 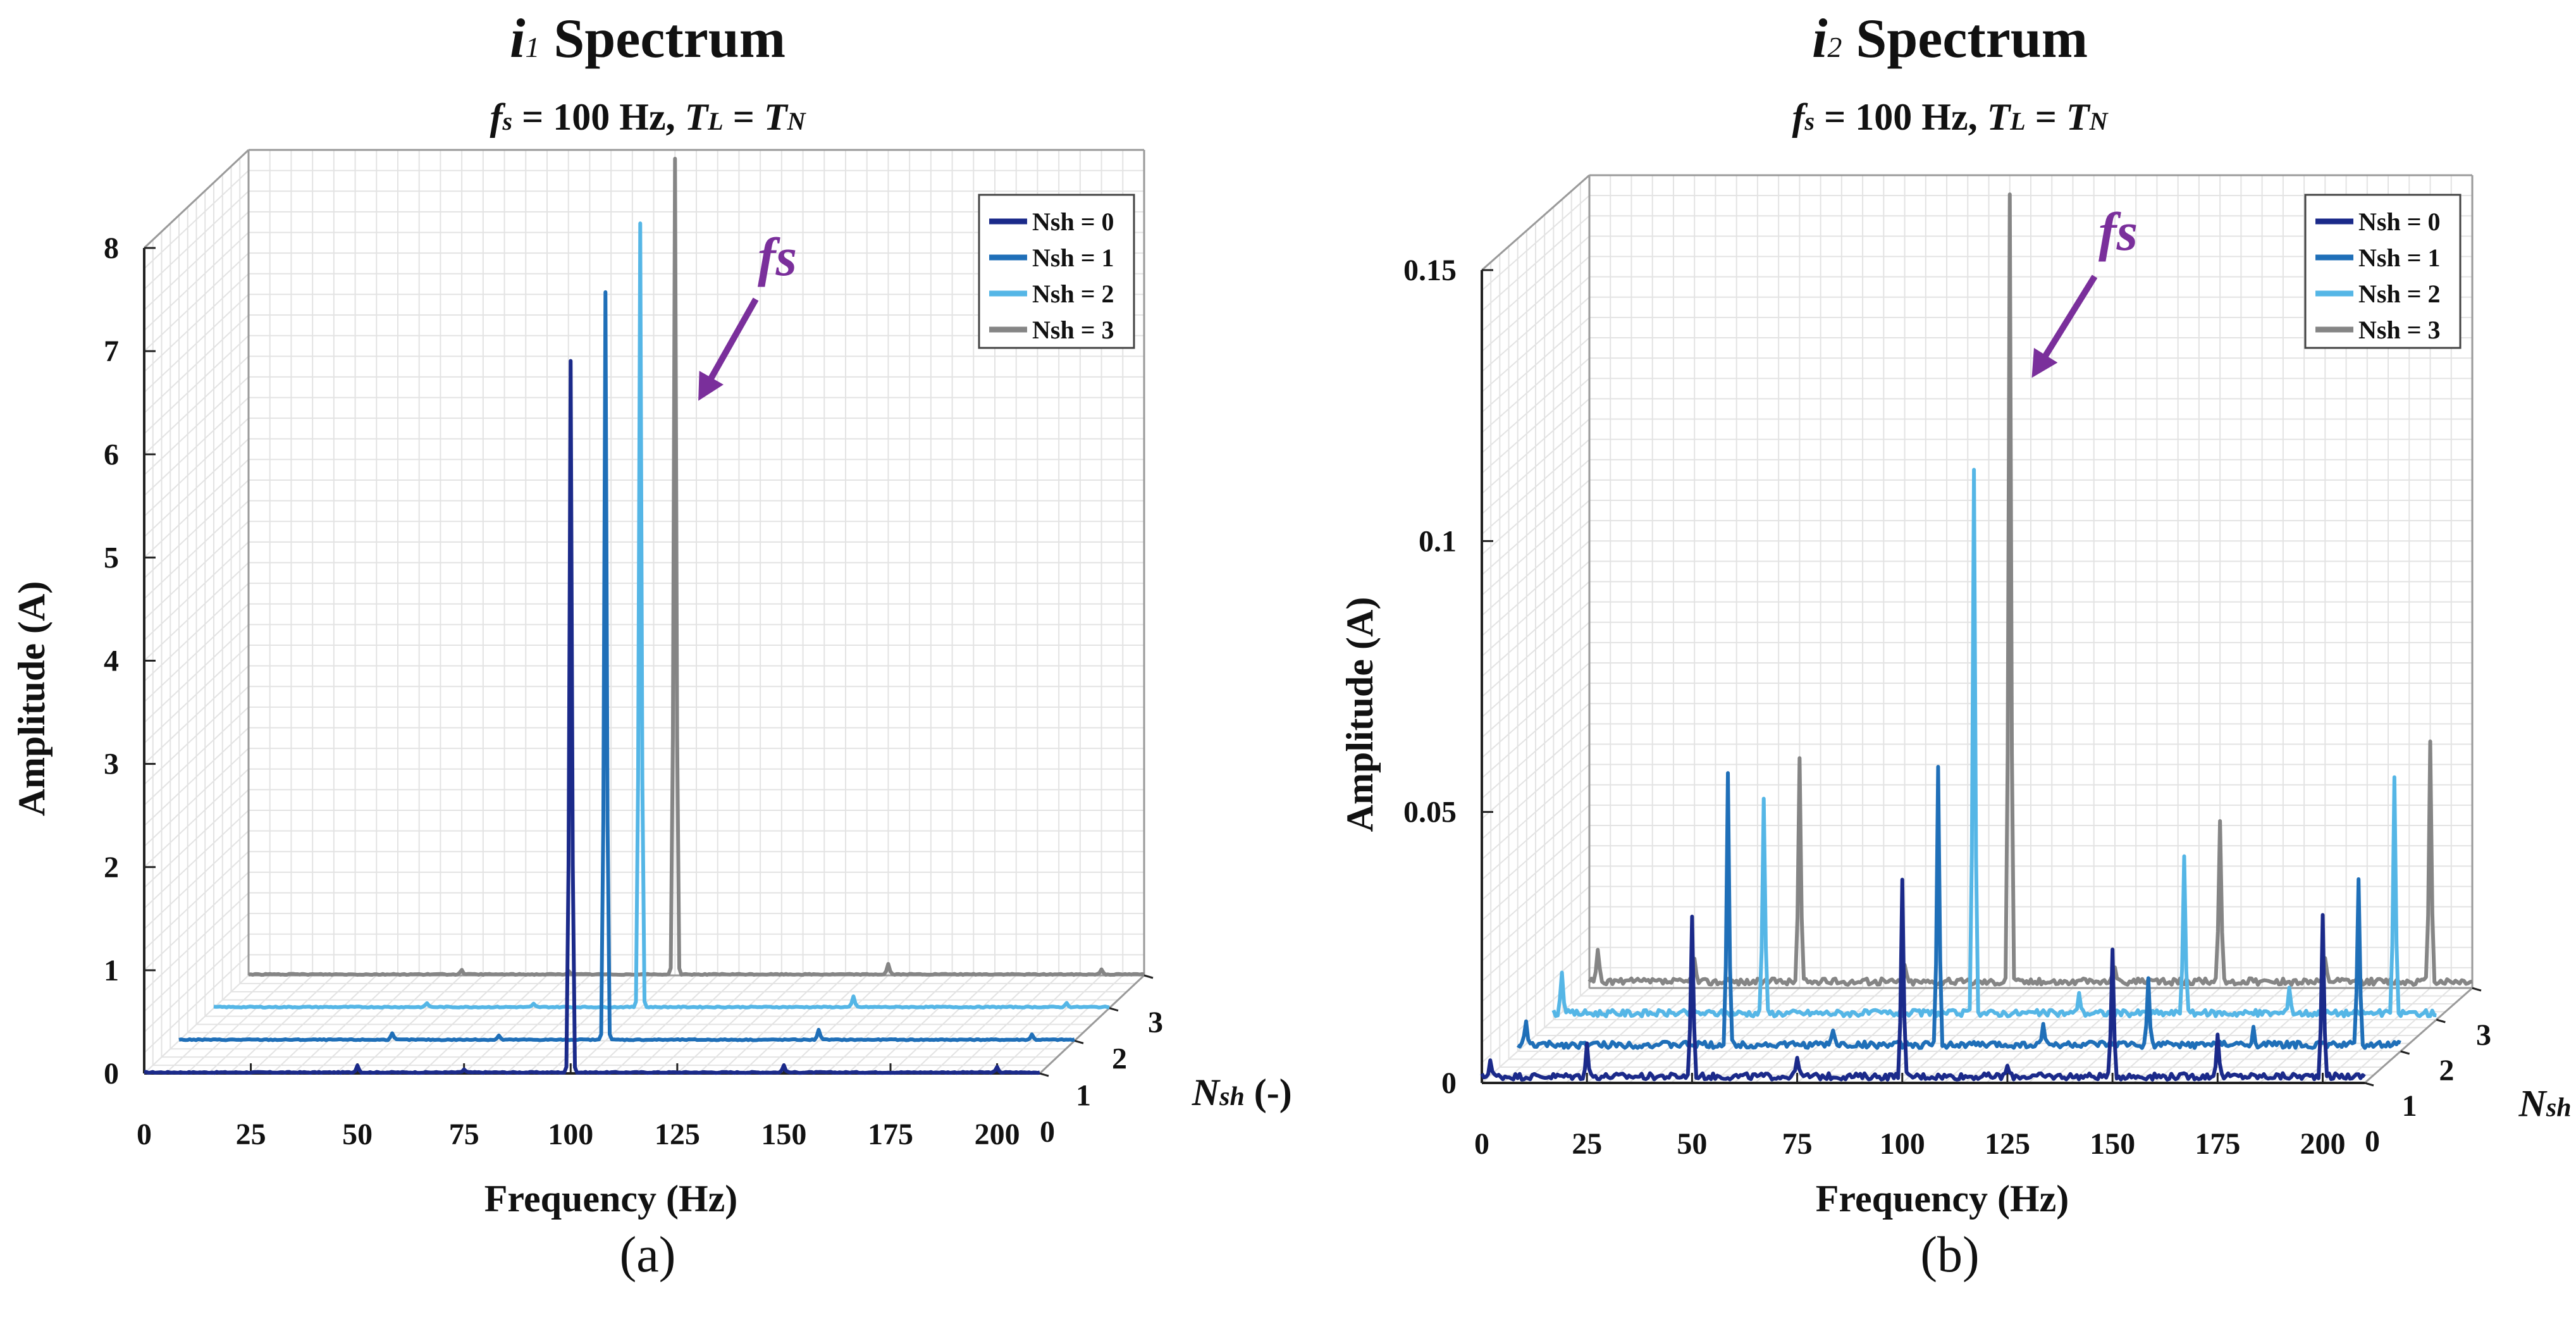 I want to click on y-tick-label: 0.1, so click(x=1438, y=541).